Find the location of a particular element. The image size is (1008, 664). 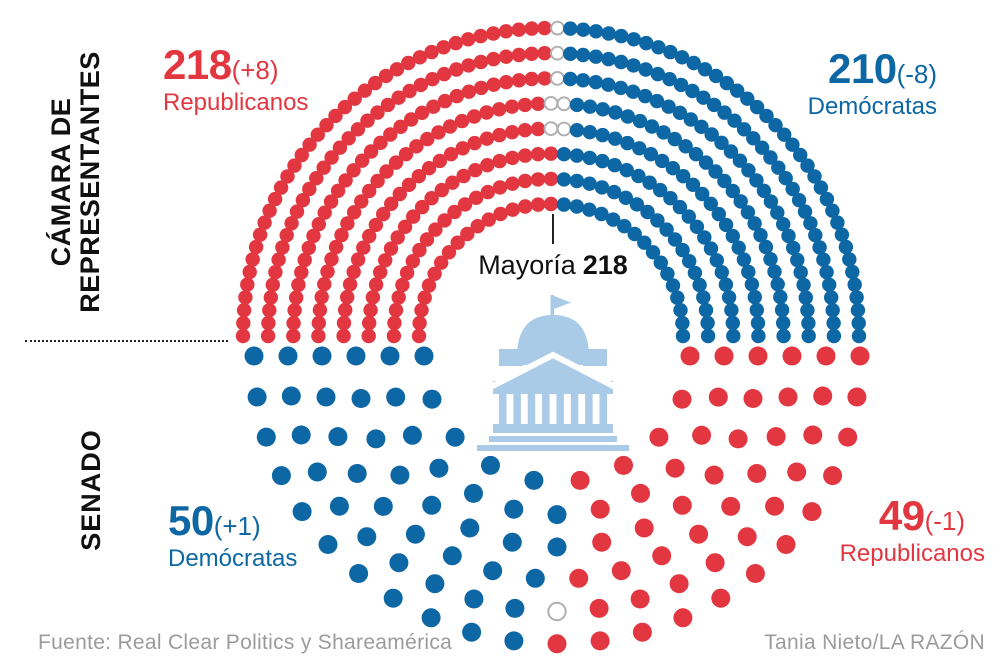

house-democrats-count: 210(-8) is located at coordinates (872, 69).